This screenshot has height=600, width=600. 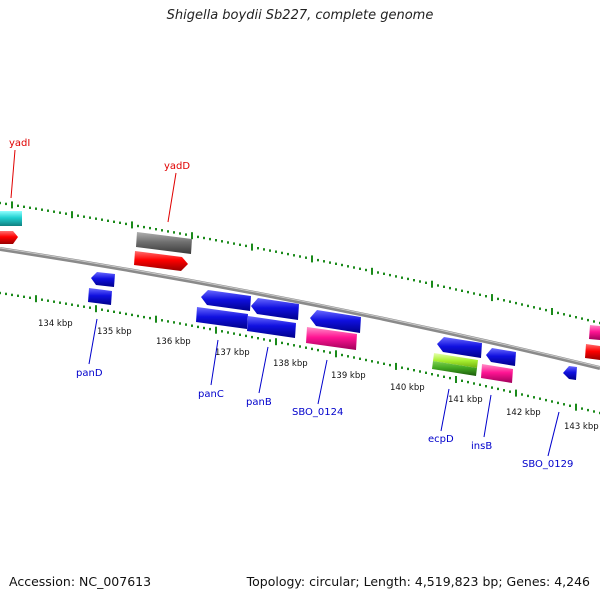 I want to click on gene-panC-lower, so click(x=222, y=318).